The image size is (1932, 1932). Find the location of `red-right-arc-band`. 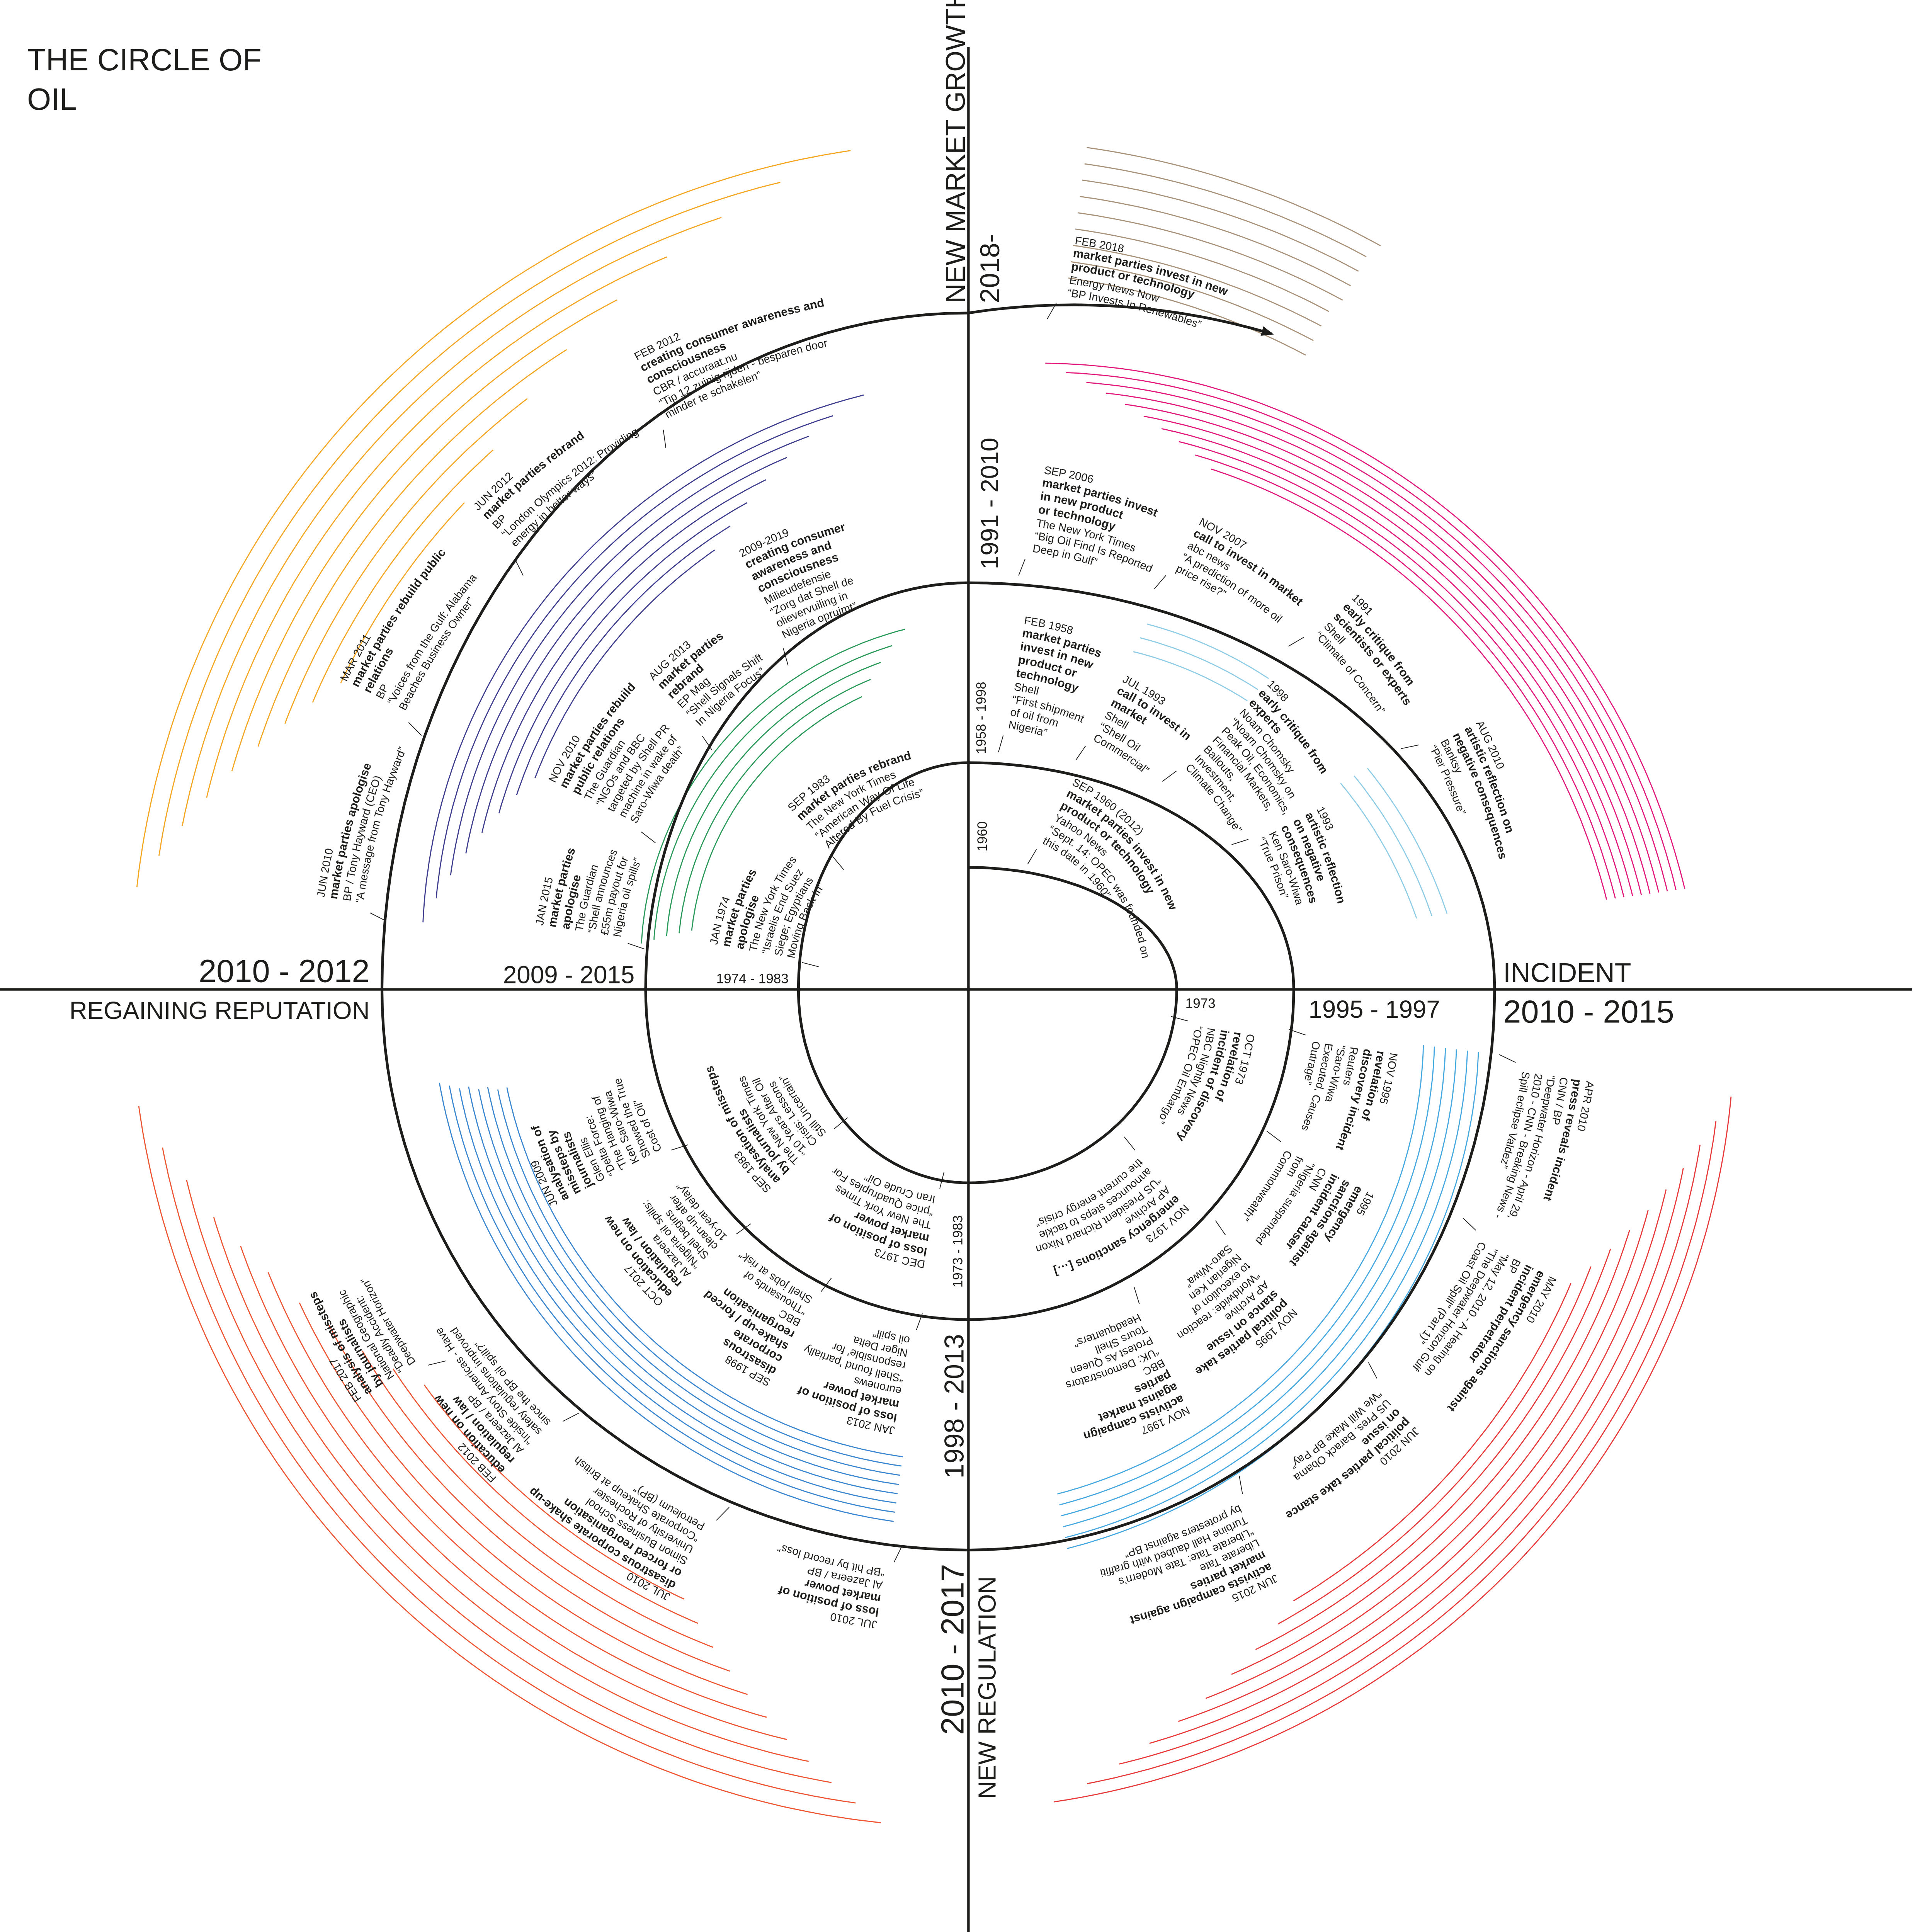

red-right-arc-band is located at coordinates (1393, 1449).